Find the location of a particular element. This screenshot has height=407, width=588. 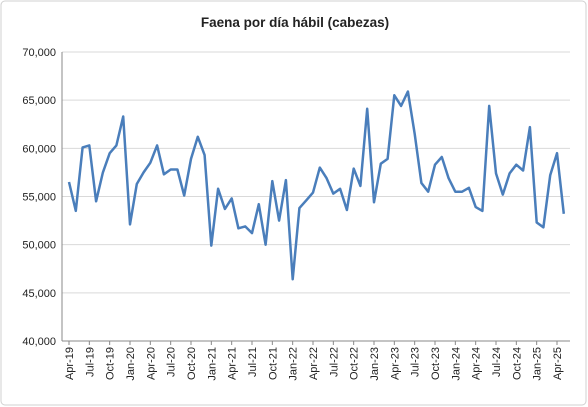

x-tick-label: Jan-20 is located at coordinates (131, 364).